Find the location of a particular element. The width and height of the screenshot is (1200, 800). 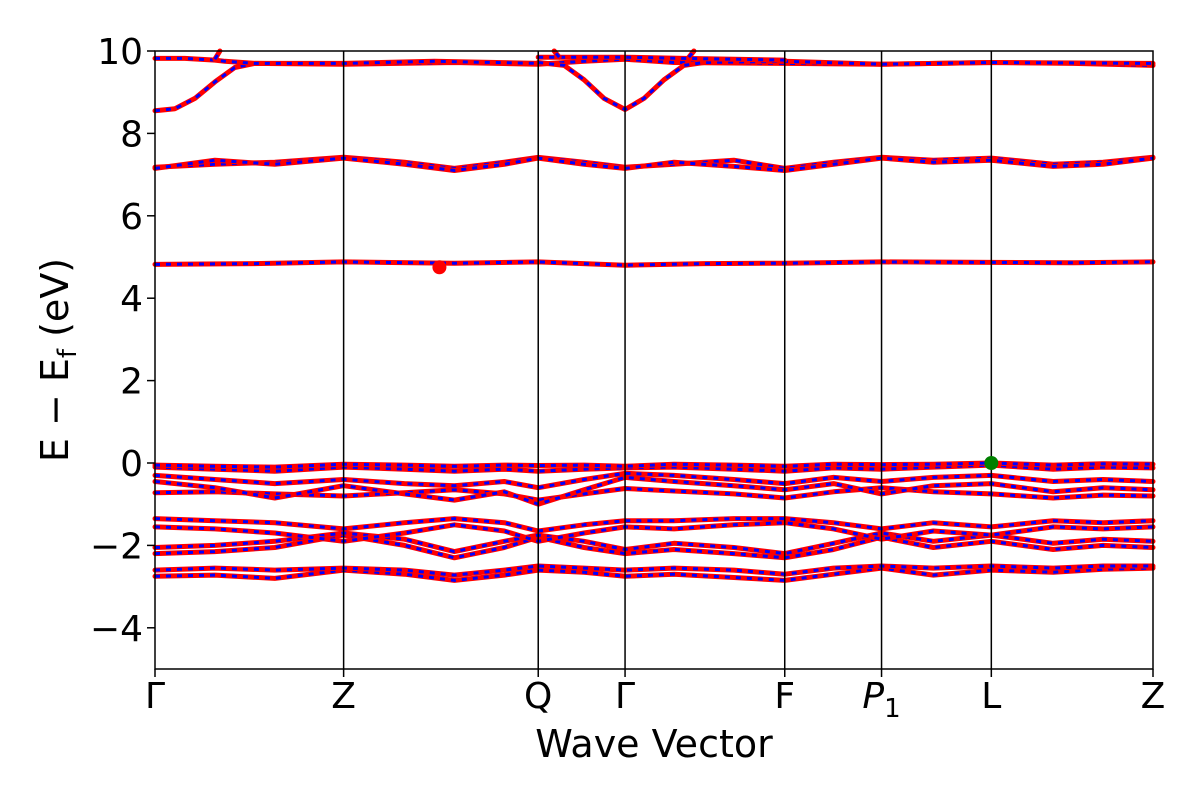

x-tick-label-7-main: Z is located at coordinates (1153, 696).